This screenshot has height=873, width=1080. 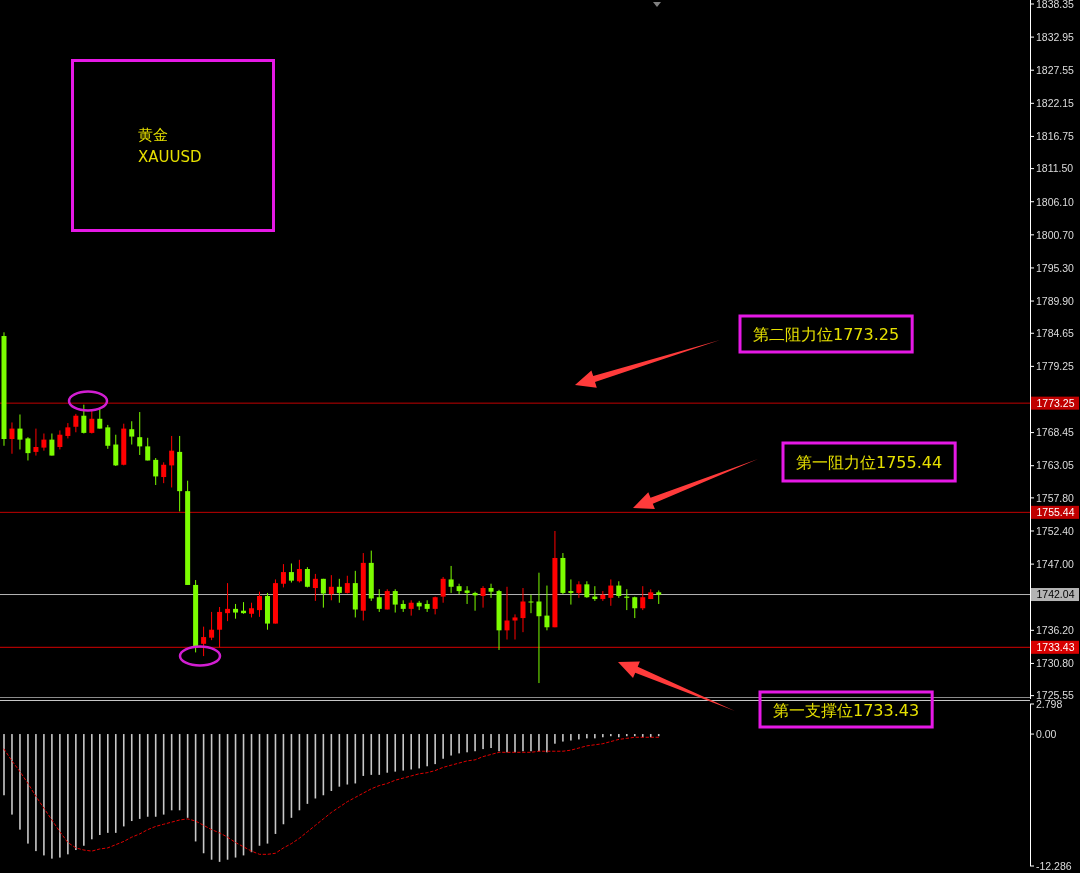 What do you see at coordinates (331, 795) in the screenshot?
I see `line-series` at bounding box center [331, 795].